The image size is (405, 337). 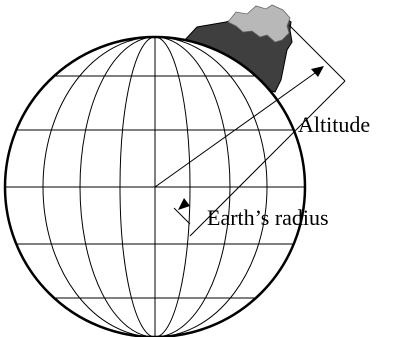 What do you see at coordinates (259, 23) in the screenshot?
I see `mountain-snowcap` at bounding box center [259, 23].